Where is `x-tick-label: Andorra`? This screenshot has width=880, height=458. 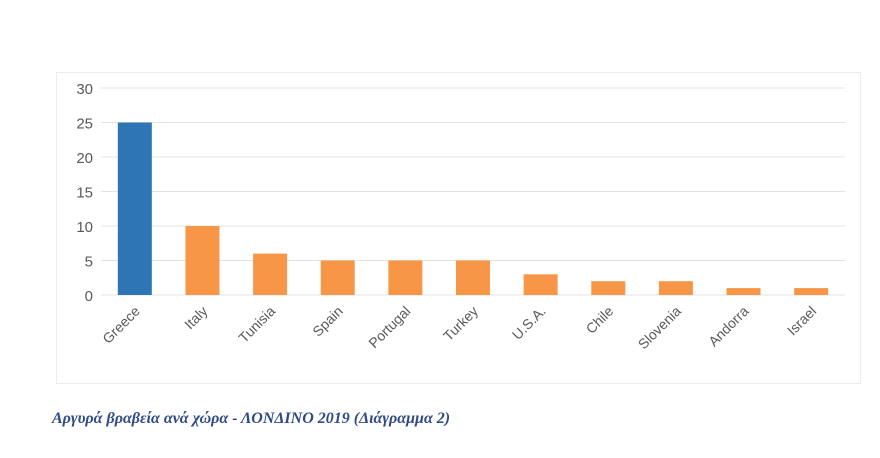
x-tick-label: Andorra is located at coordinates (728, 326).